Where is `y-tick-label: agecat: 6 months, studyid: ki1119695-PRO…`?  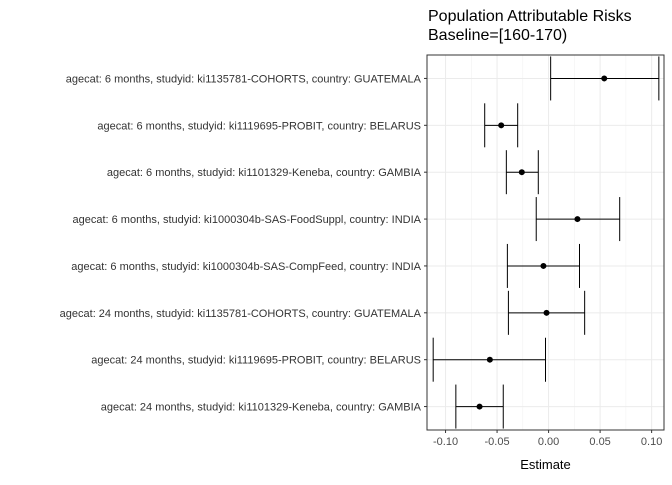 y-tick-label: agecat: 6 months, studyid: ki1119695-PRO… is located at coordinates (259, 126).